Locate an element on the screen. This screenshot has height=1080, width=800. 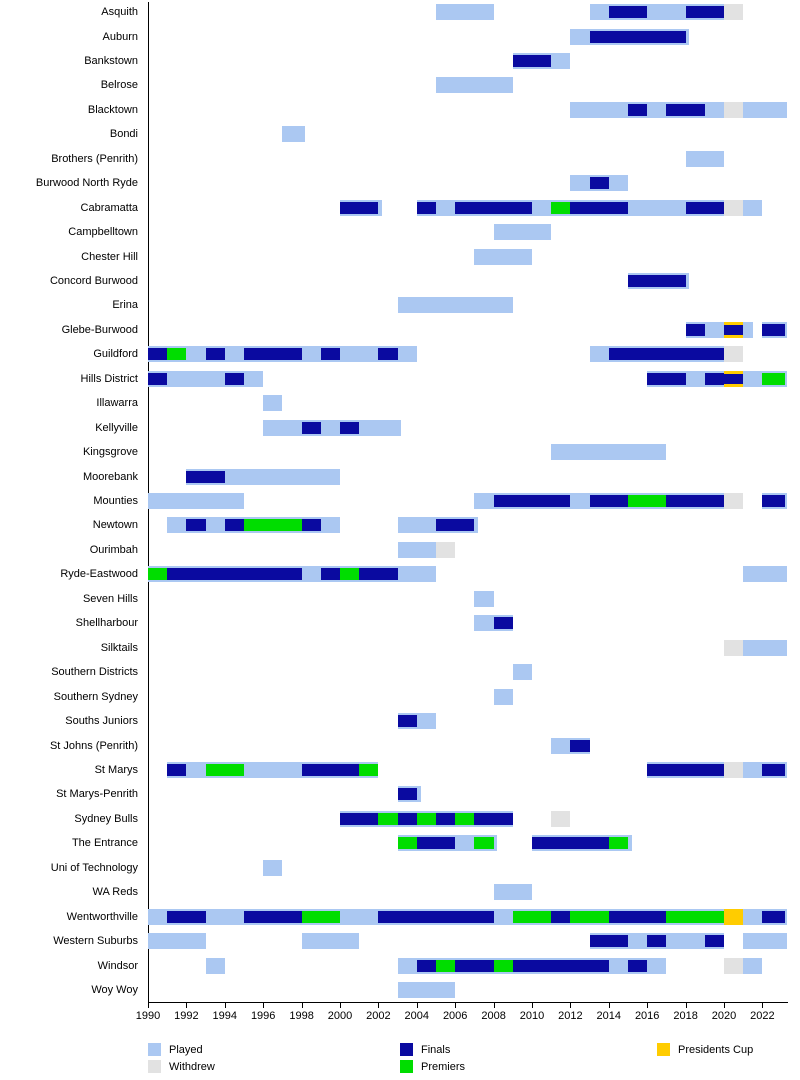
bar-kingsgrove-played is located at coordinates (609, 452).